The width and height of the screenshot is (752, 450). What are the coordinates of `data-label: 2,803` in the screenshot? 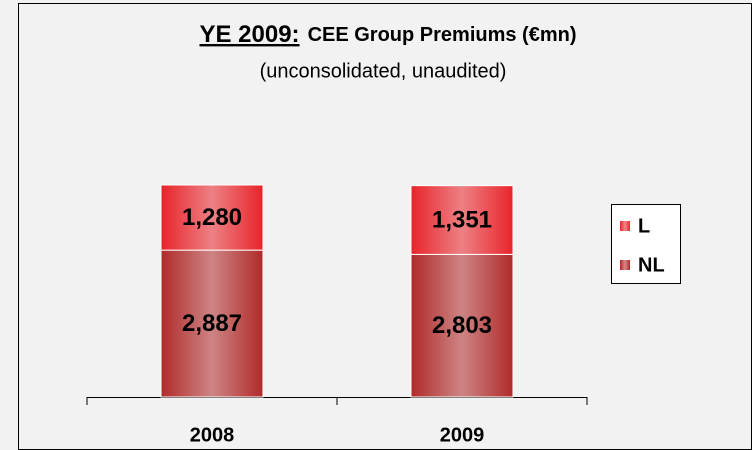 It's located at (462, 325).